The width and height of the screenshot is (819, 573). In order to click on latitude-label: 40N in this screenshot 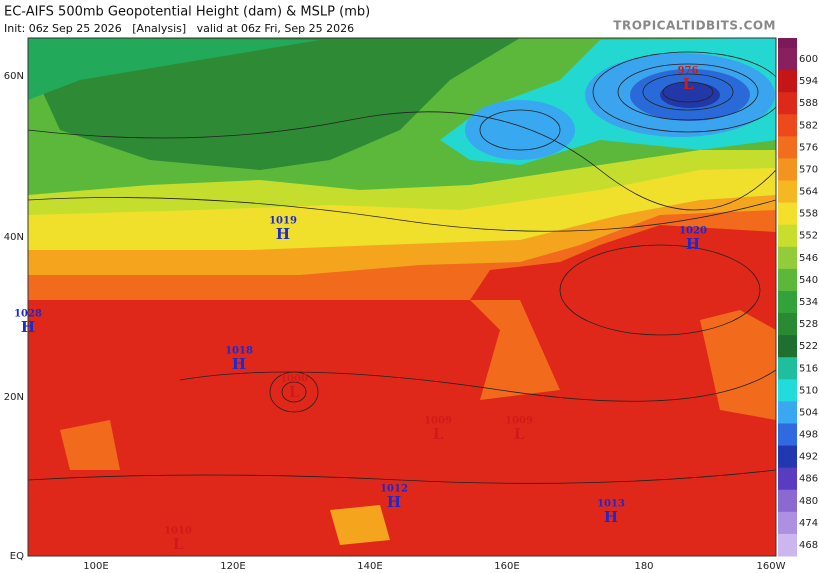, I will do `click(14, 237)`.